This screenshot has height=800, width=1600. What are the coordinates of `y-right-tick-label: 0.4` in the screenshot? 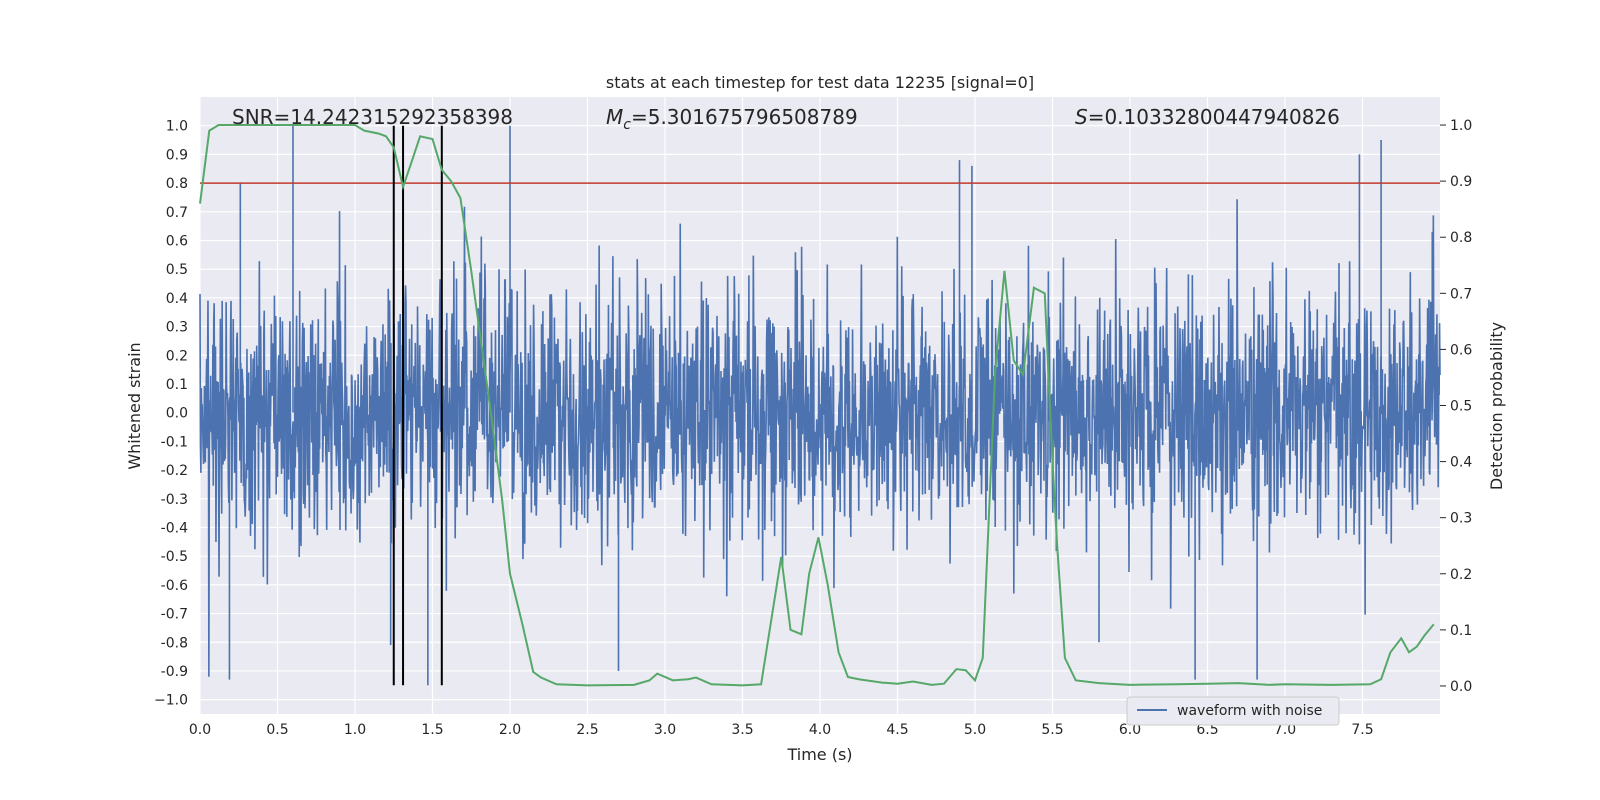 It's located at (1461, 463).